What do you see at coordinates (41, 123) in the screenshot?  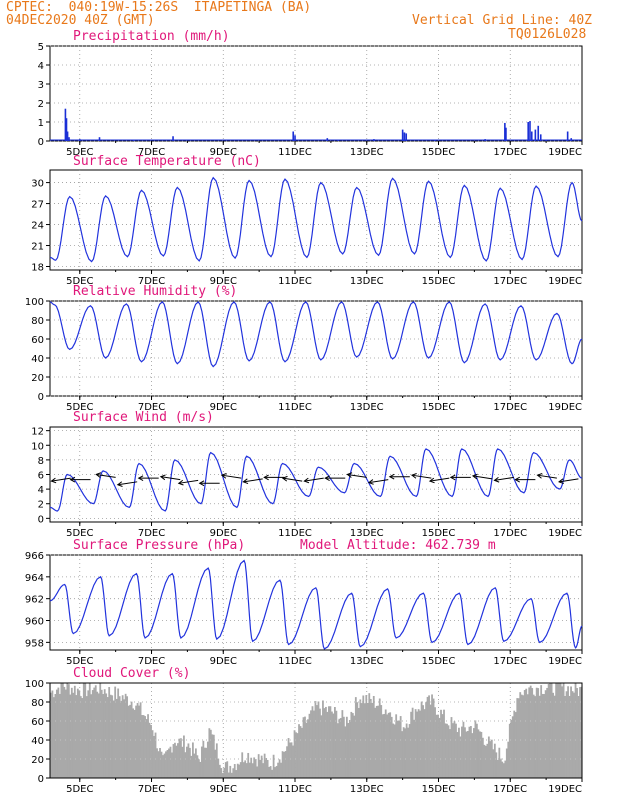 I see `y-tick-label: 1` at bounding box center [41, 123].